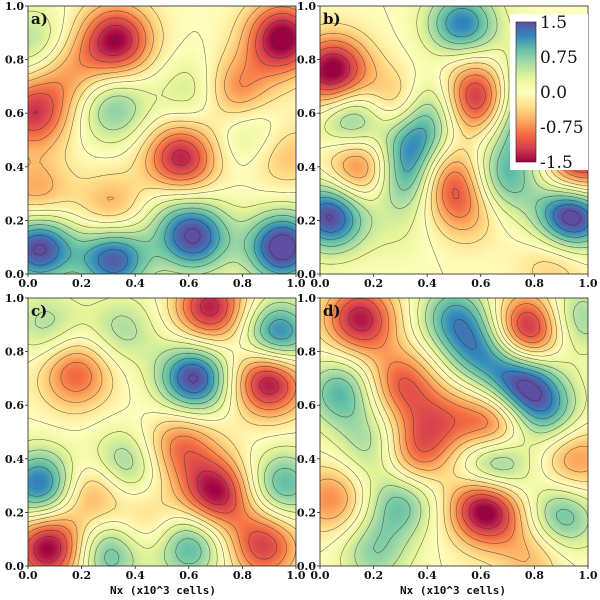  What do you see at coordinates (559, 58) in the screenshot?
I see `colorbar-tick-label: 0.75` at bounding box center [559, 58].